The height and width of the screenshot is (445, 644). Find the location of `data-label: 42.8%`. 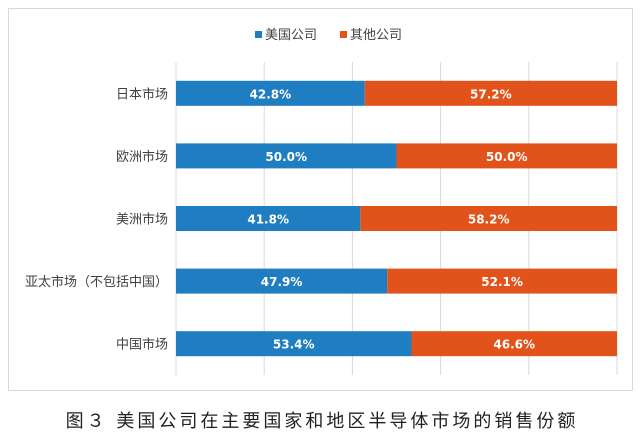

data-label: 42.8% is located at coordinates (271, 94).